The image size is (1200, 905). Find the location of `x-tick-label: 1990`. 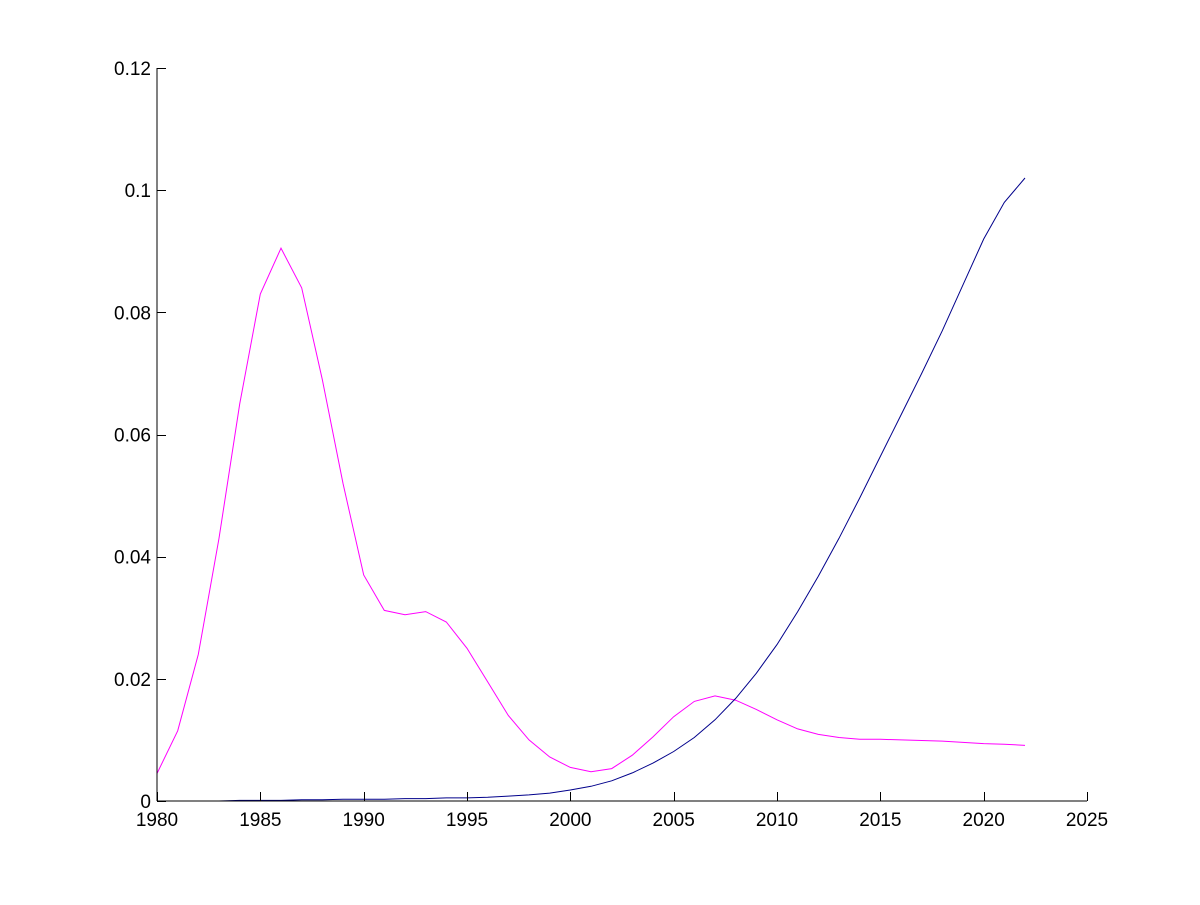

x-tick-label: 1990 is located at coordinates (364, 820).